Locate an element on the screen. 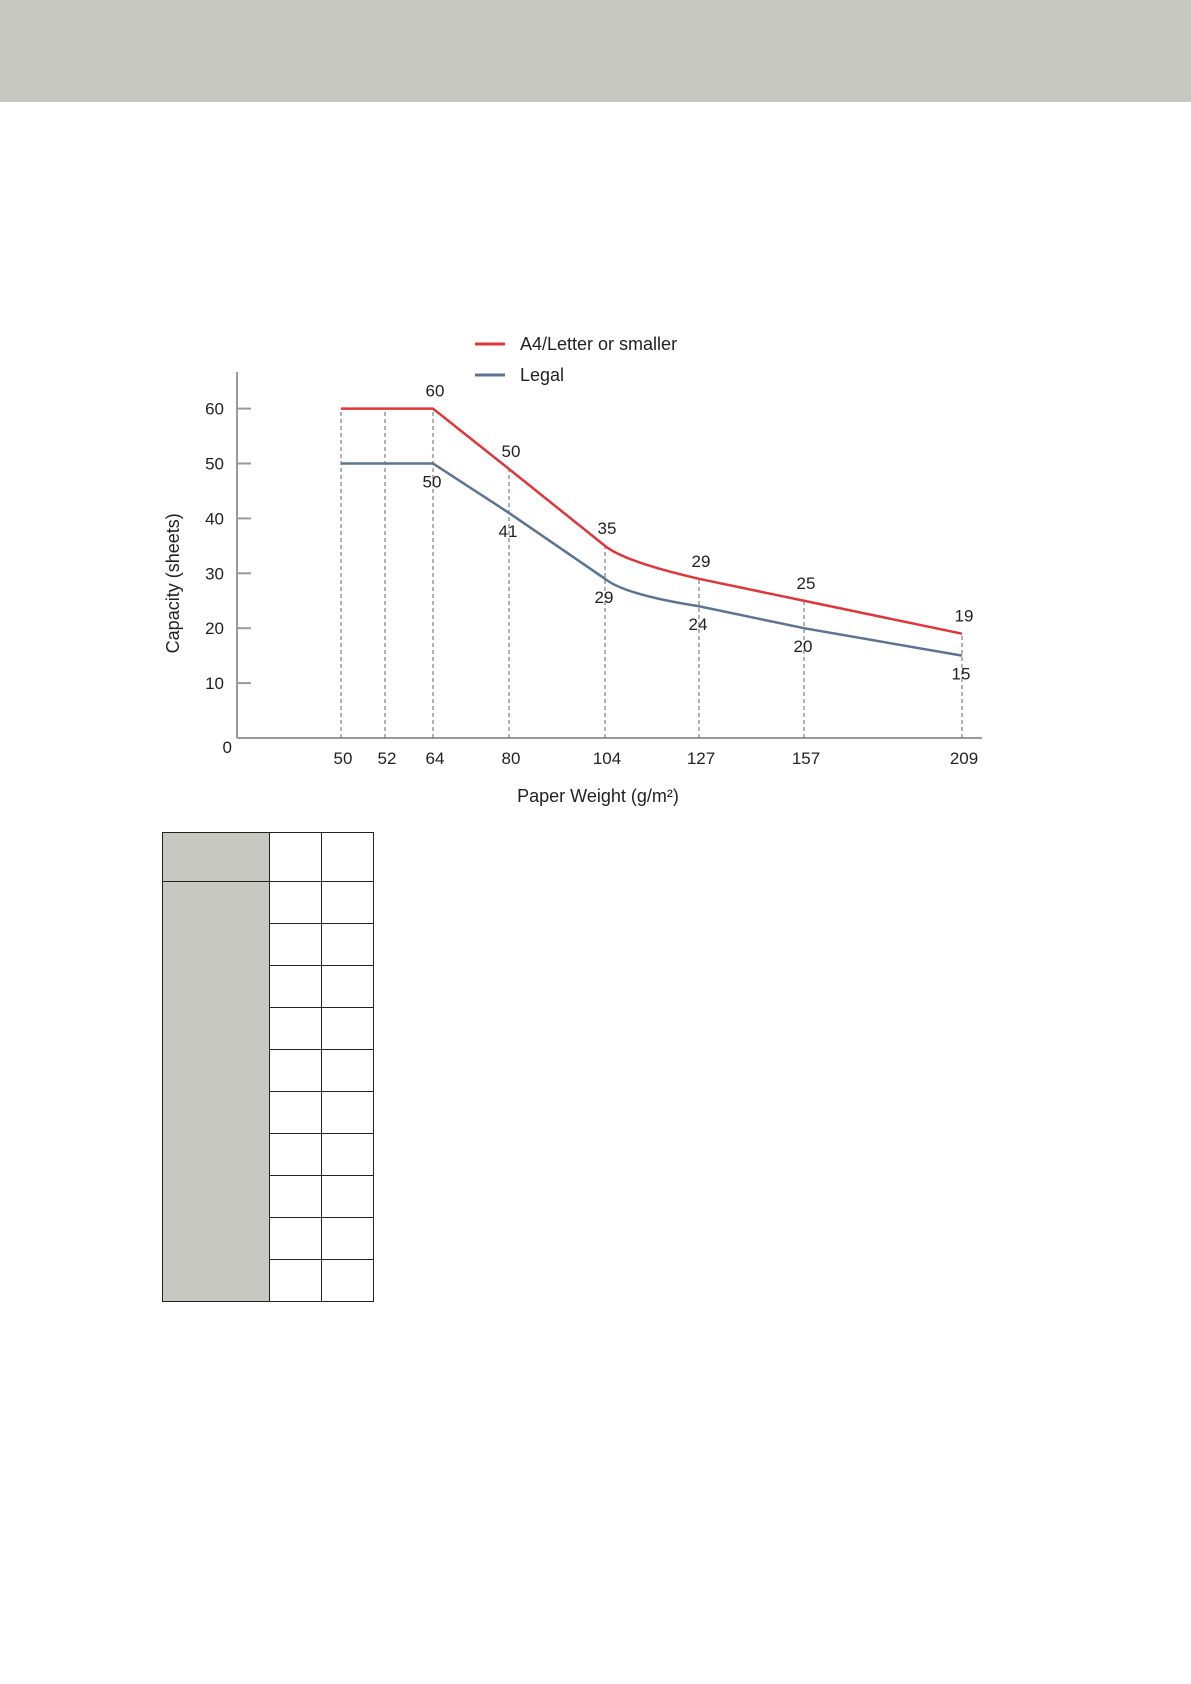  x-tick-label: 50 is located at coordinates (343, 758).